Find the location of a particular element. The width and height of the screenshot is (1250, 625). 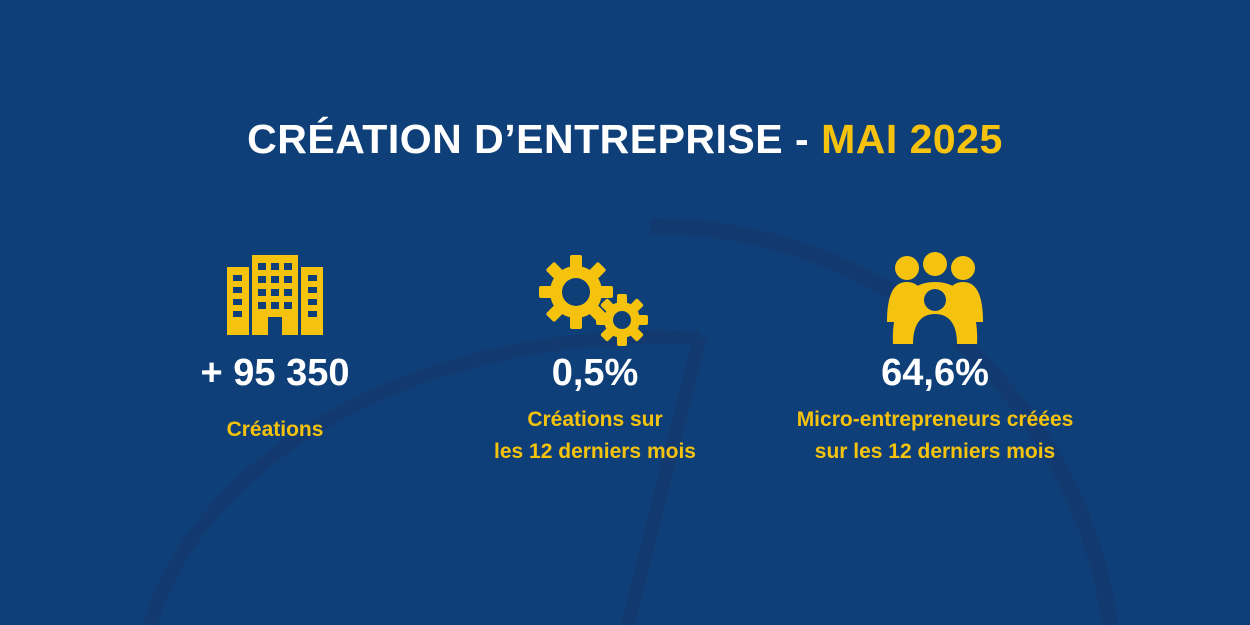

title-main: CRÉATION D’ENTREPRISE is located at coordinates (515, 139).